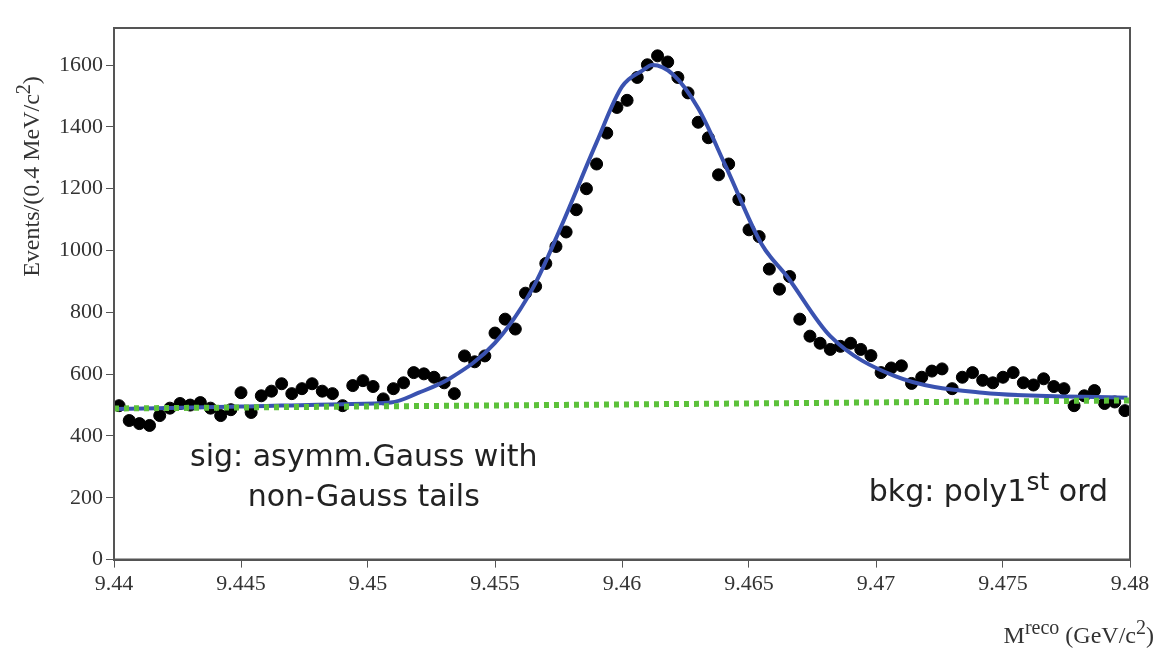 The height and width of the screenshot is (654, 1158). Describe the element at coordinates (114, 582) in the screenshot. I see `x-tick-label: 9.44` at that location.